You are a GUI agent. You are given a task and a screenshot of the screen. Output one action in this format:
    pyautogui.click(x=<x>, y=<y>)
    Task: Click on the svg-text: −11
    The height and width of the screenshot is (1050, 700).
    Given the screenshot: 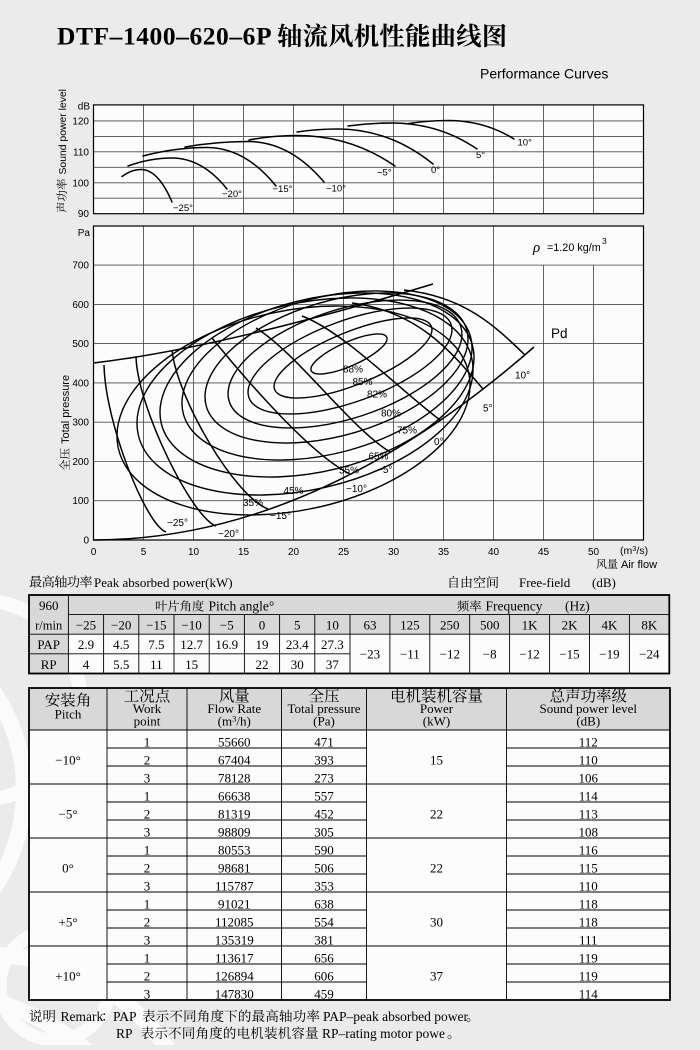 What is the action you would take?
    pyautogui.click(x=410, y=654)
    